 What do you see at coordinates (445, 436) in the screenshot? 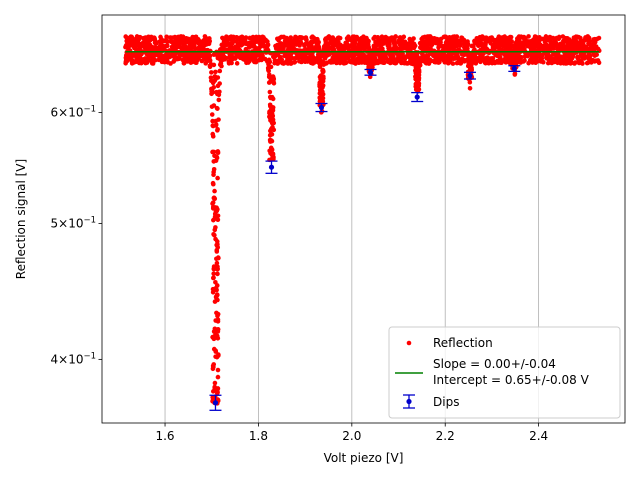
I see `x-tick-label: 2.2` at bounding box center [445, 436].